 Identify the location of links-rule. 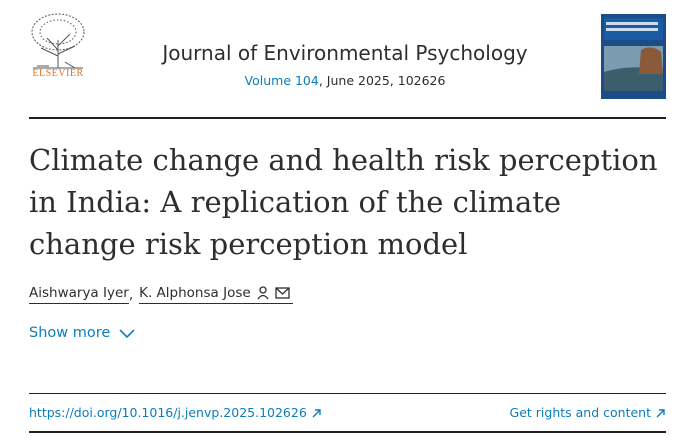
(347, 393).